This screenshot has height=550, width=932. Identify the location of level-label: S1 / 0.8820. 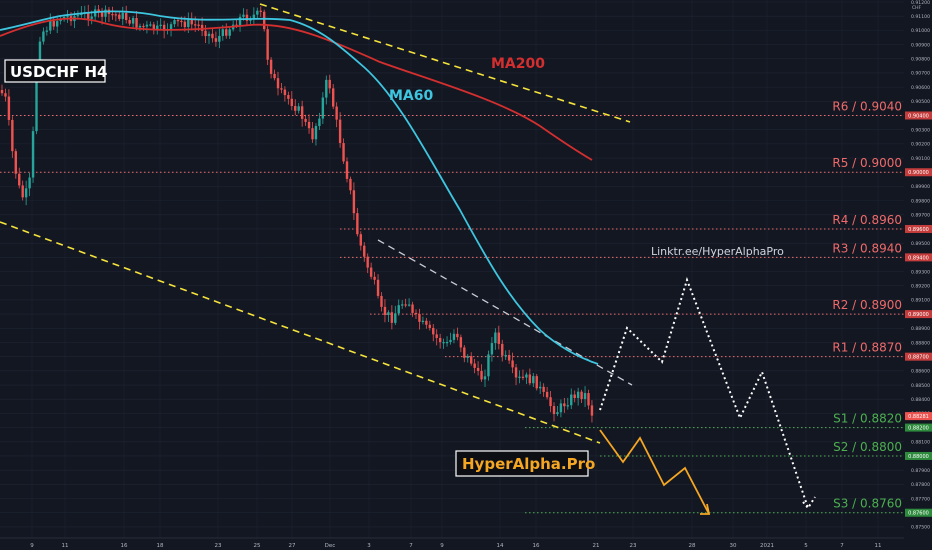
(867, 419).